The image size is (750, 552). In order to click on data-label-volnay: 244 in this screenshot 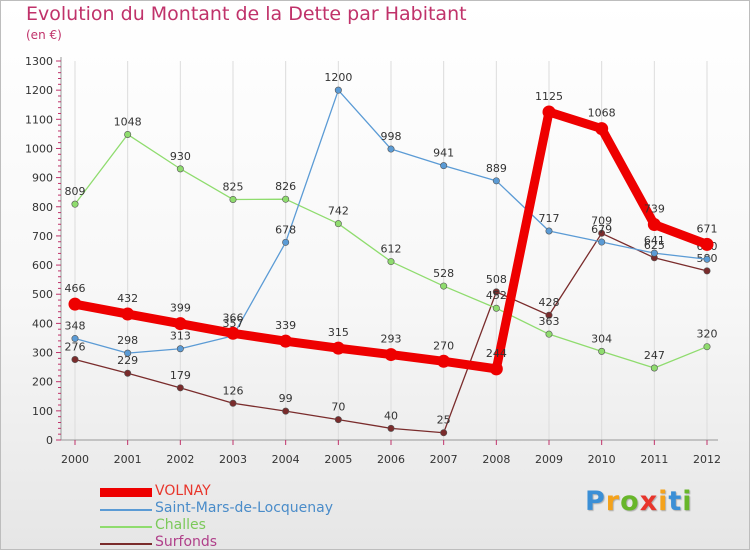, I will do `click(496, 353)`.